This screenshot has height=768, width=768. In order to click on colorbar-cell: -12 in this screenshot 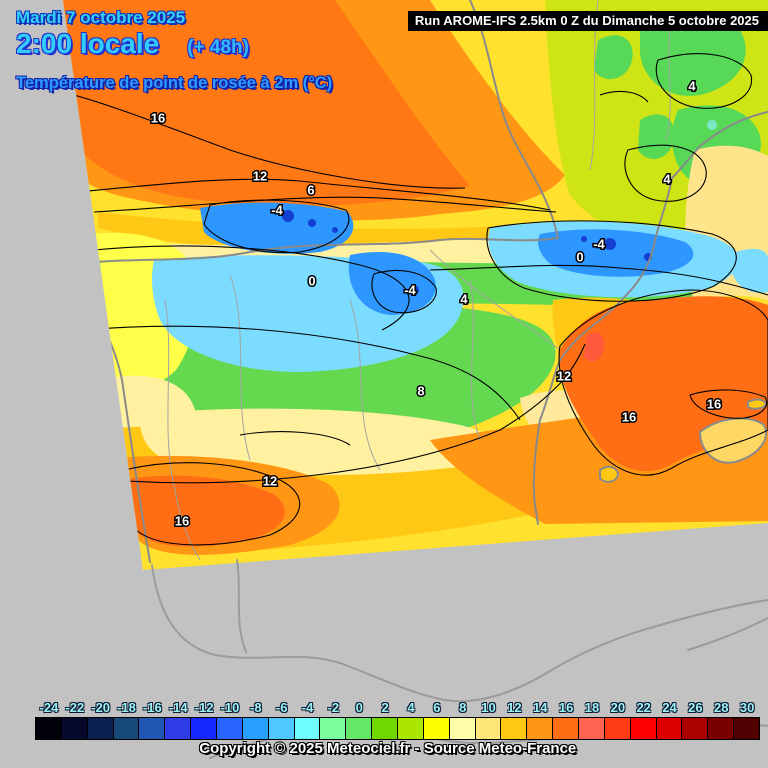, I will do `click(204, 720)`.